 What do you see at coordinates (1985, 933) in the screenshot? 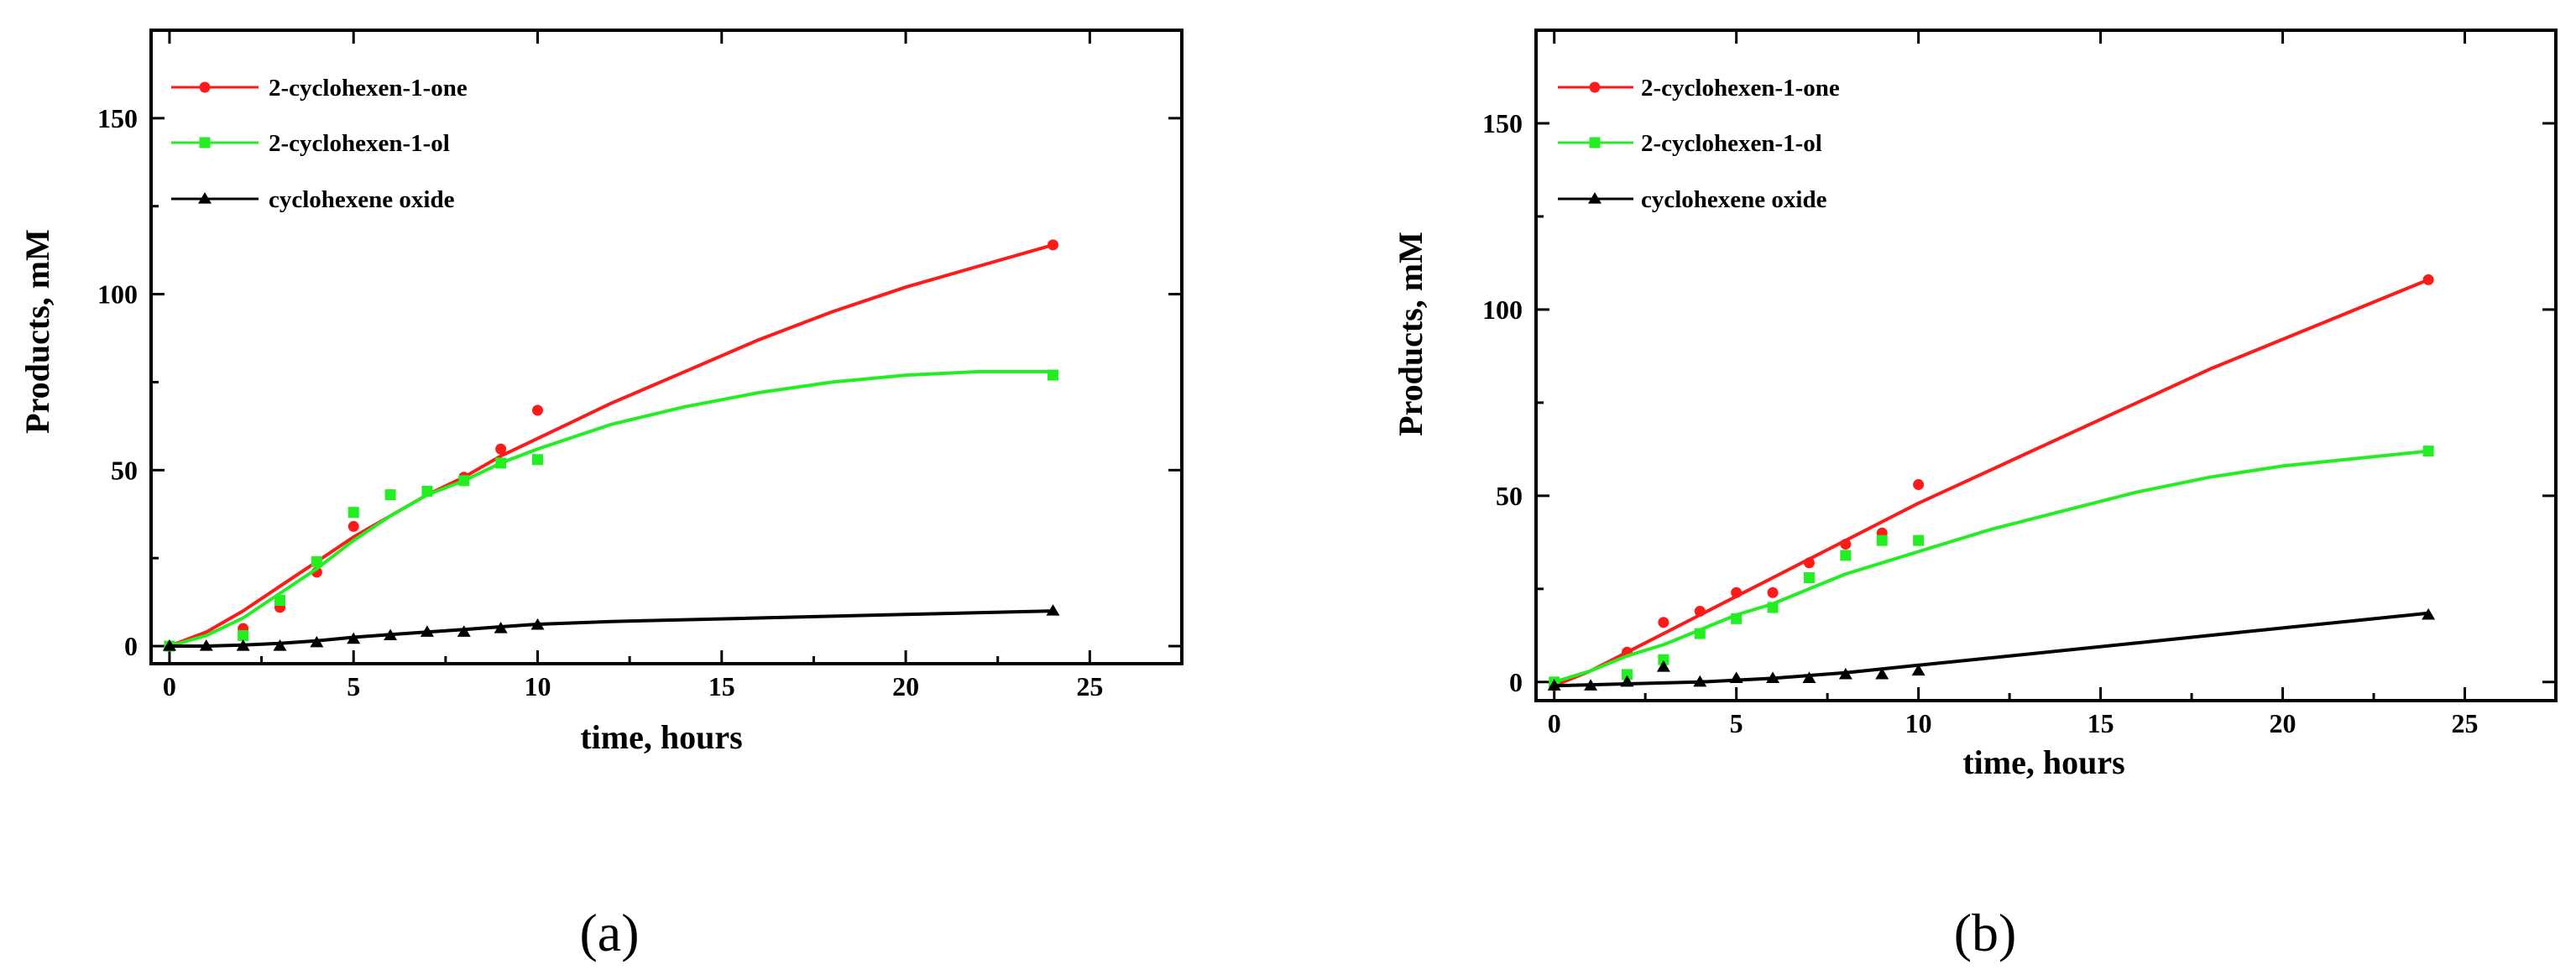
I see `panel-label: (b)` at bounding box center [1985, 933].